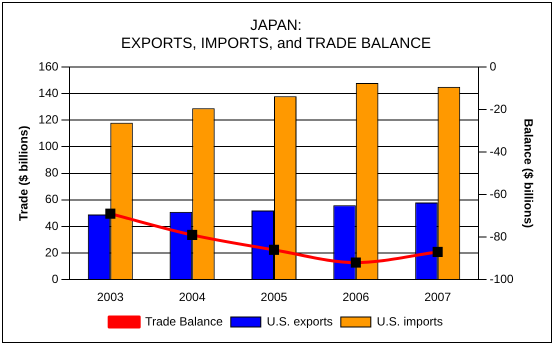 The width and height of the screenshot is (554, 345). What do you see at coordinates (48, 146) in the screenshot?
I see `y-tick-label: 100` at bounding box center [48, 146].